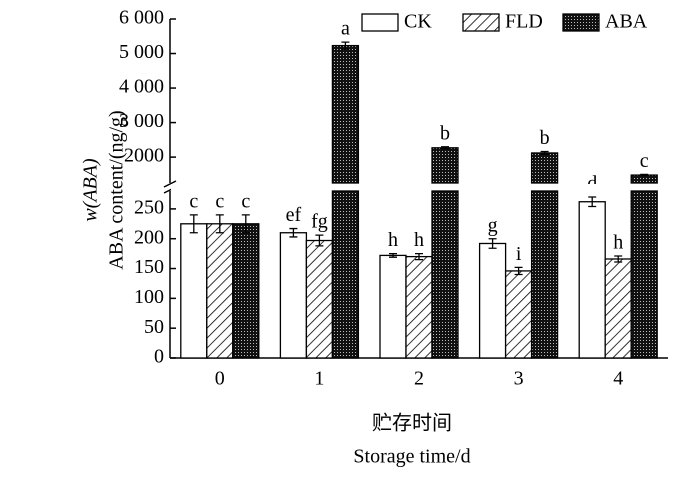 The height and width of the screenshot is (481, 700). What do you see at coordinates (144, 156) in the screenshot?
I see `y-tick-label: 2000` at bounding box center [144, 156].